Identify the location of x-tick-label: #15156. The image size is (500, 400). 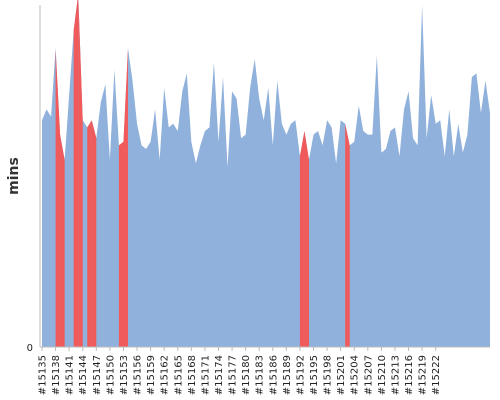
(138, 375).